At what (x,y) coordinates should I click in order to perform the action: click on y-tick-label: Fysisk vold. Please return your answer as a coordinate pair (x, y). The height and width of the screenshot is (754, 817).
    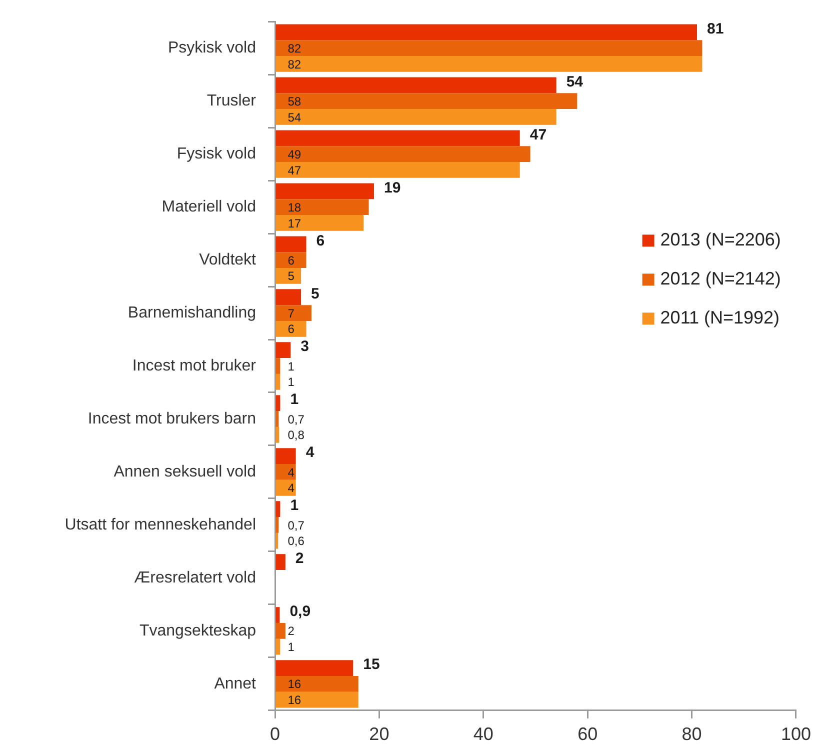
    Looking at the image, I should click on (216, 153).